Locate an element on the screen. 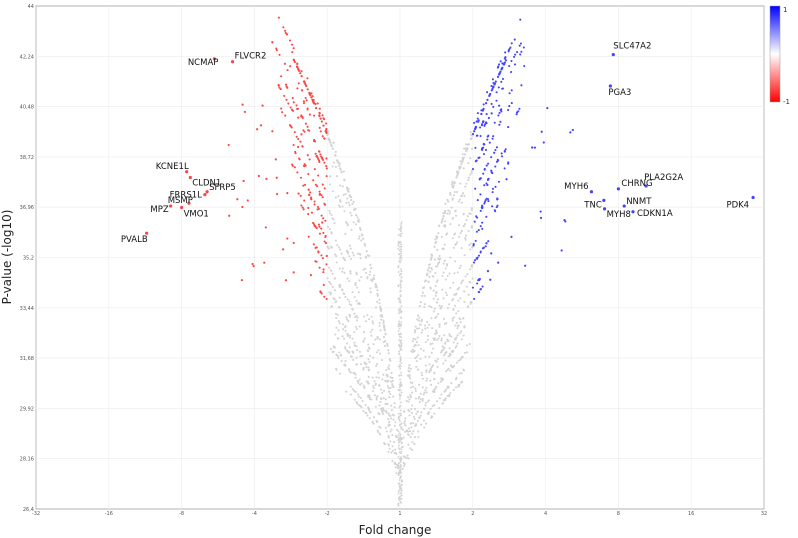  gene-point is located at coordinates (646, 186).